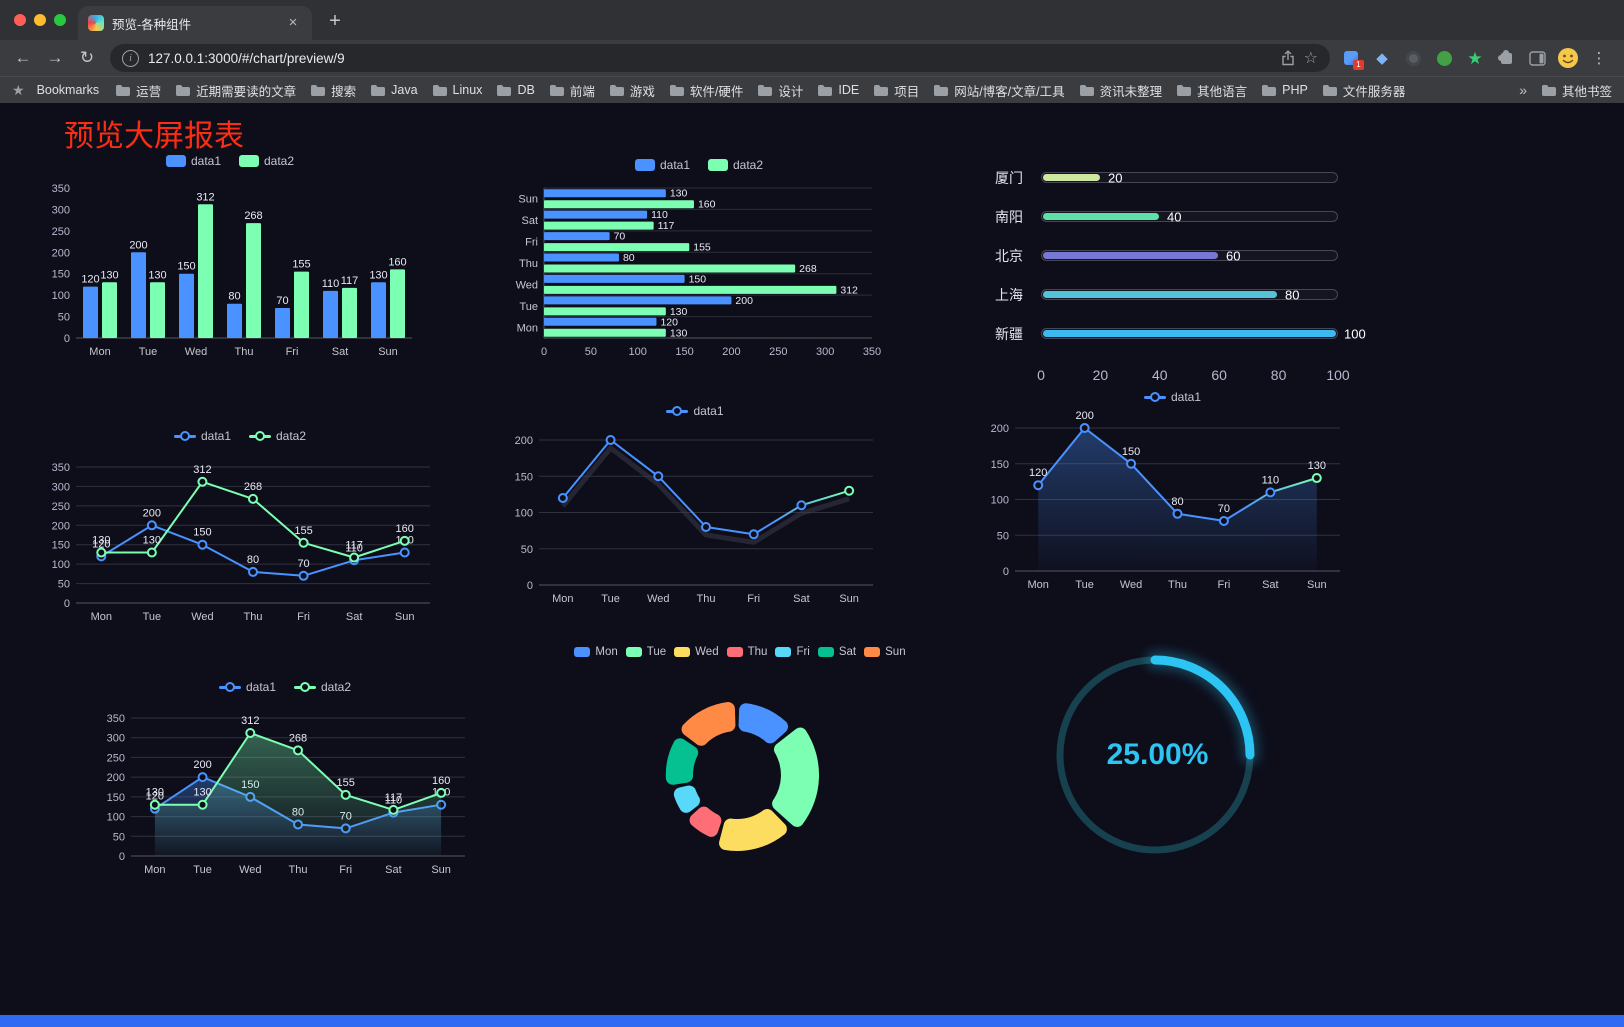 Image resolution: width=1624 pixels, height=1027 pixels. Describe the element at coordinates (1038, 473) in the screenshot. I see `svg-text: 120` at that location.